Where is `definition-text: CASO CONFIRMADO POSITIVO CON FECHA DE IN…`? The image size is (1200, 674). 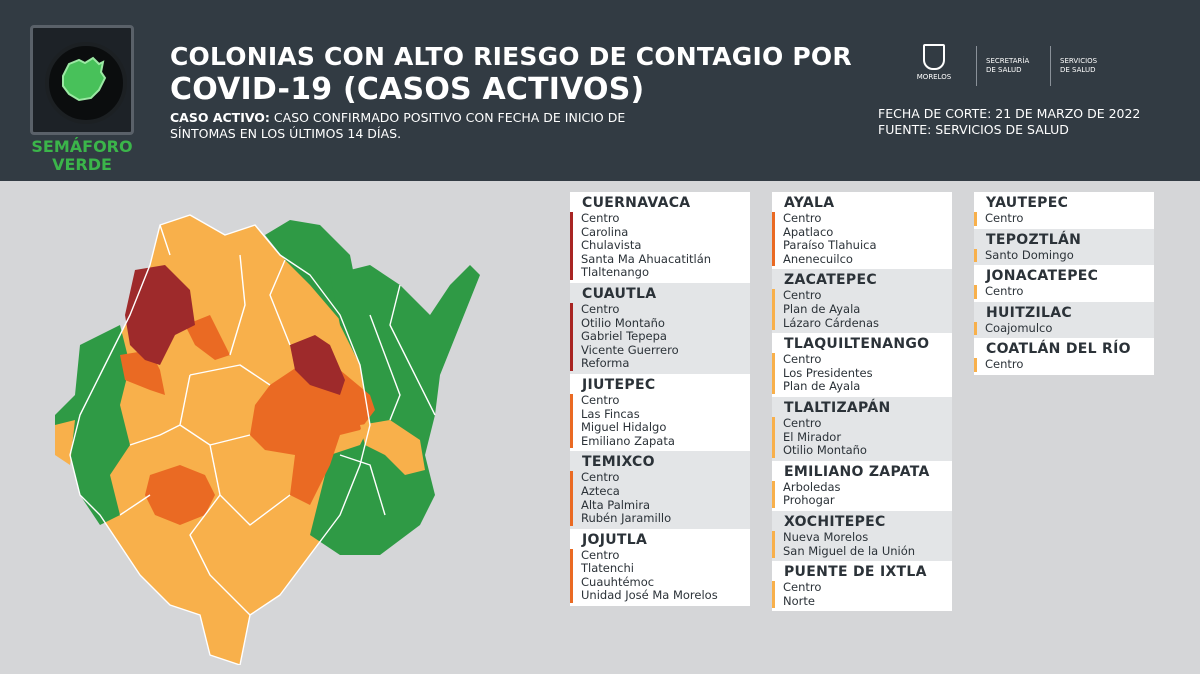
definition-text: CASO CONFIRMADO POSITIVO CON FECHA DE IN… is located at coordinates (398, 125).